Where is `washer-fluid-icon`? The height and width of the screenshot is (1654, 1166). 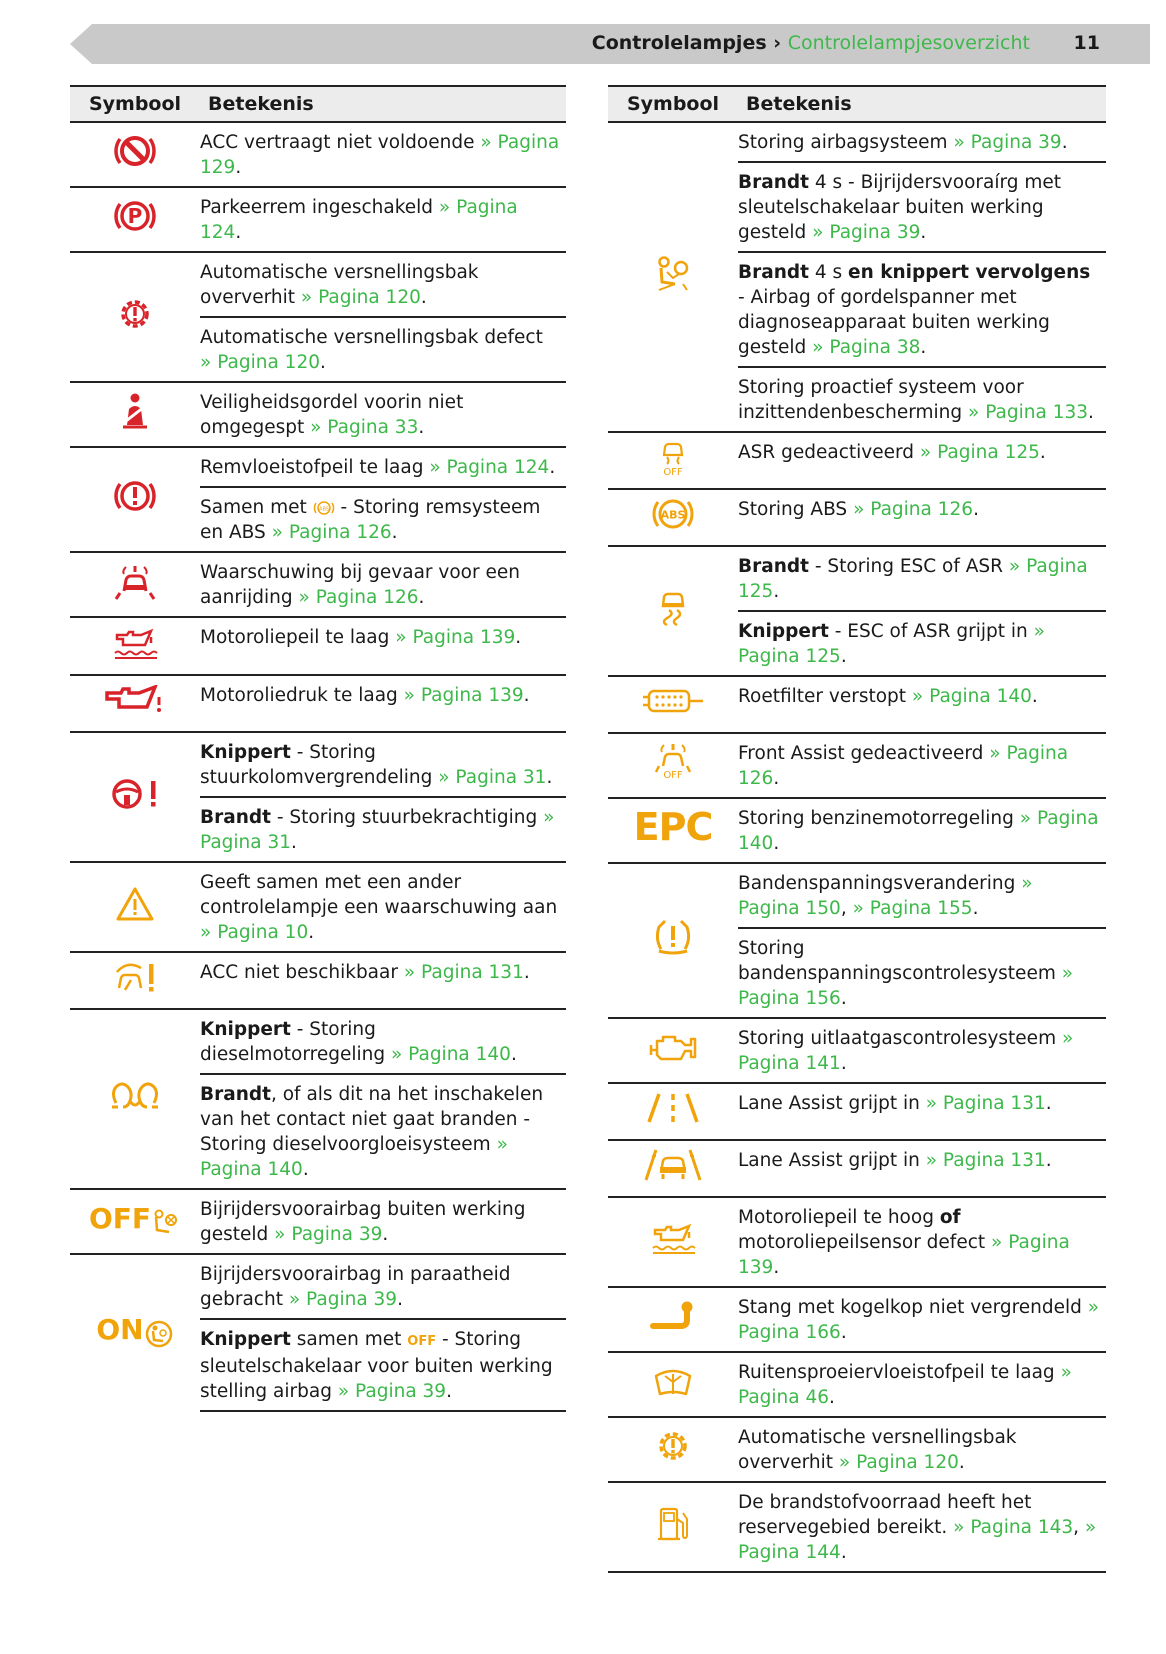 washer-fluid-icon is located at coordinates (673, 1381).